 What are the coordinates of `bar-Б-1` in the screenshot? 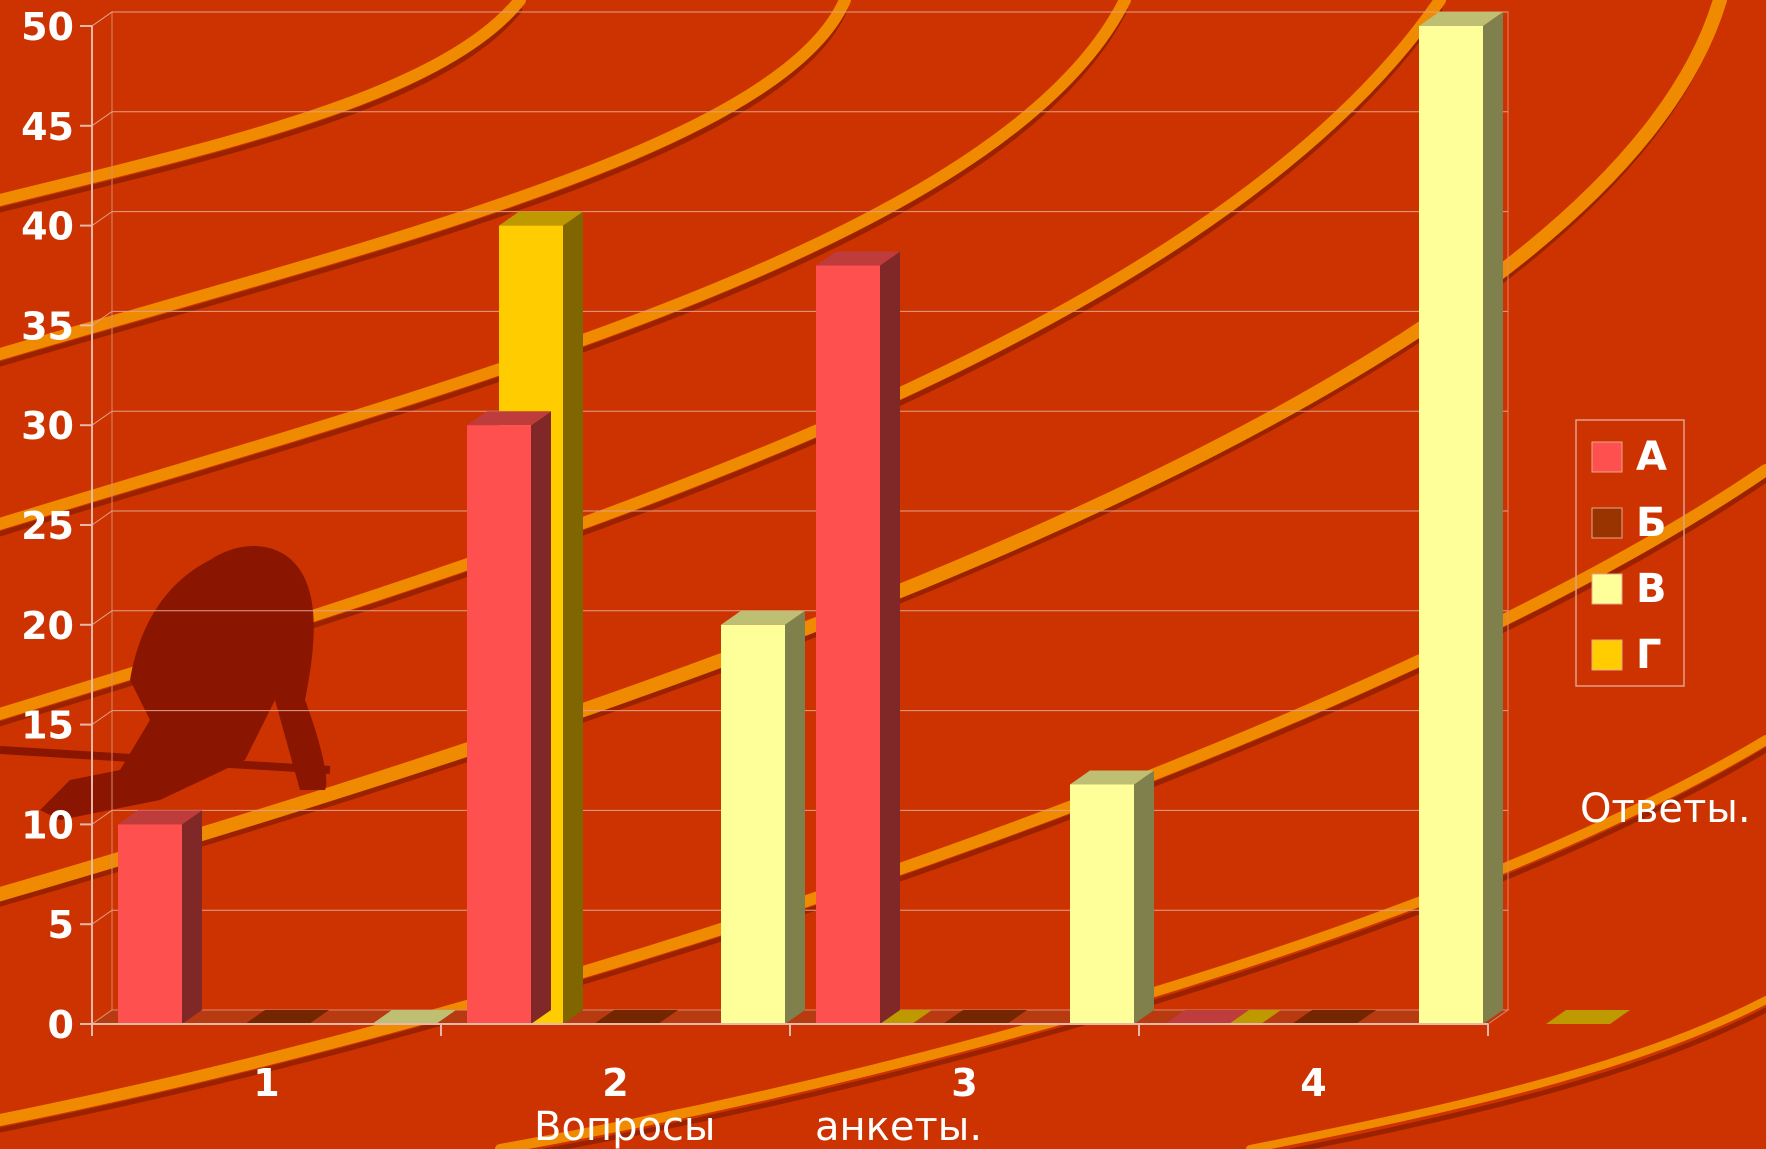 It's located at (287, 1017).